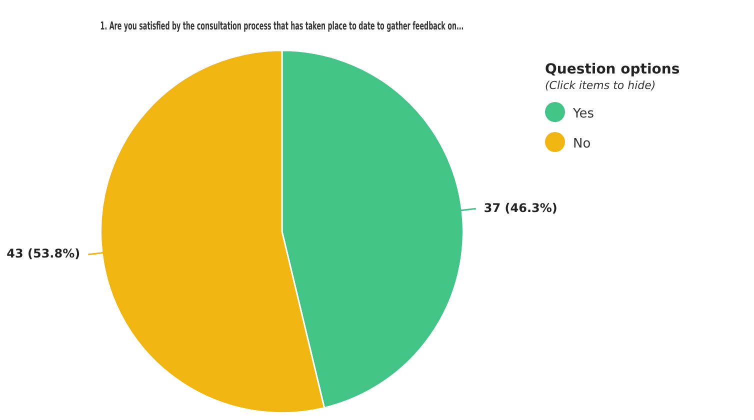 This screenshot has width=754, height=420. I want to click on data-label: 43 (53.8%), so click(43, 253).